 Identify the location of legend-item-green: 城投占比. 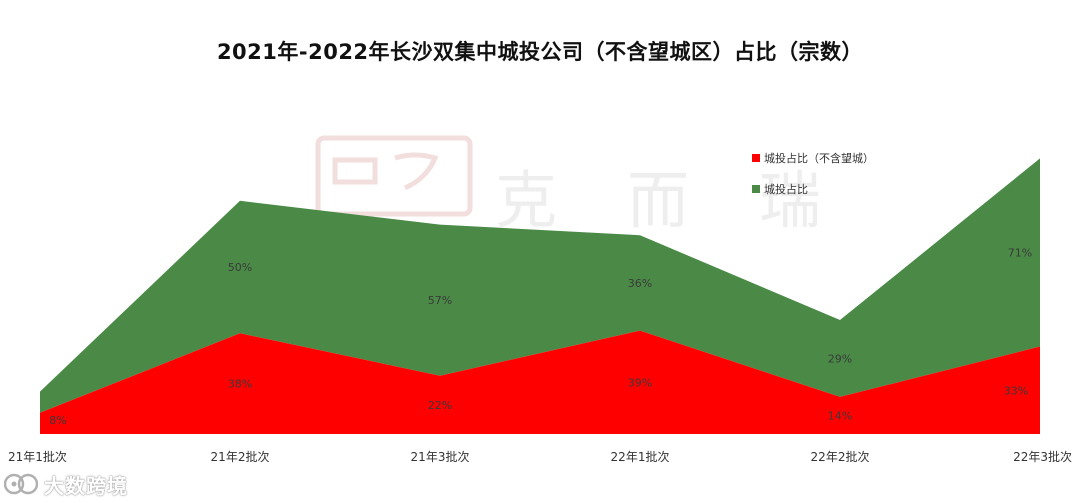
(780, 189).